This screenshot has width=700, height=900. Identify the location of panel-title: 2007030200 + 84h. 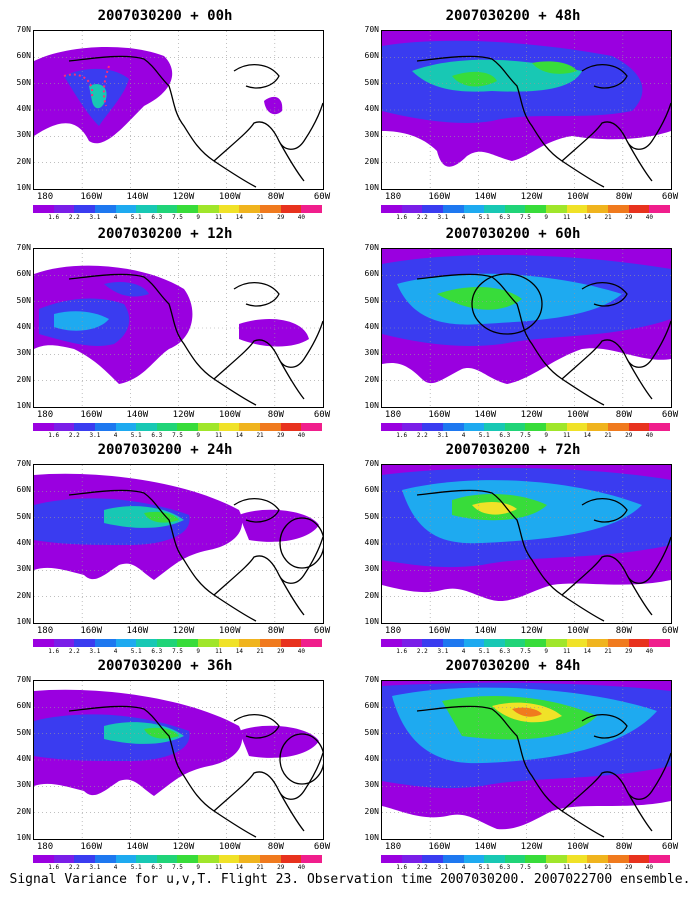
(513, 666).